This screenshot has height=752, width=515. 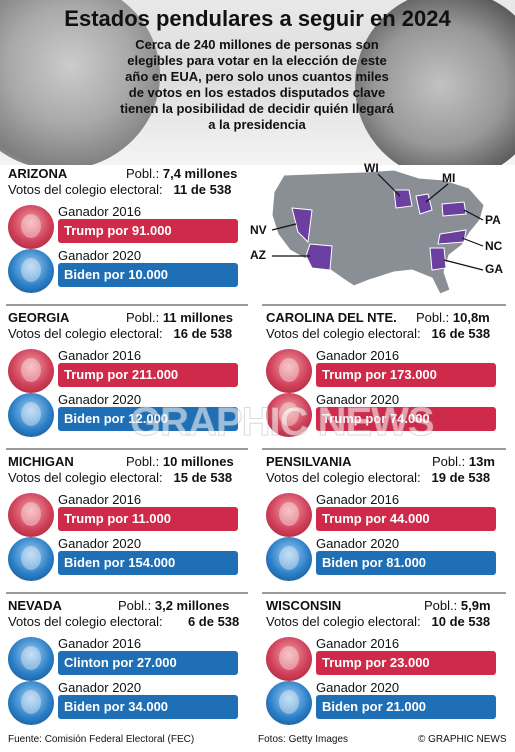 I want to click on winner-2016-row: Ganador 2016 Trump por 44.000, so click(x=386, y=515).